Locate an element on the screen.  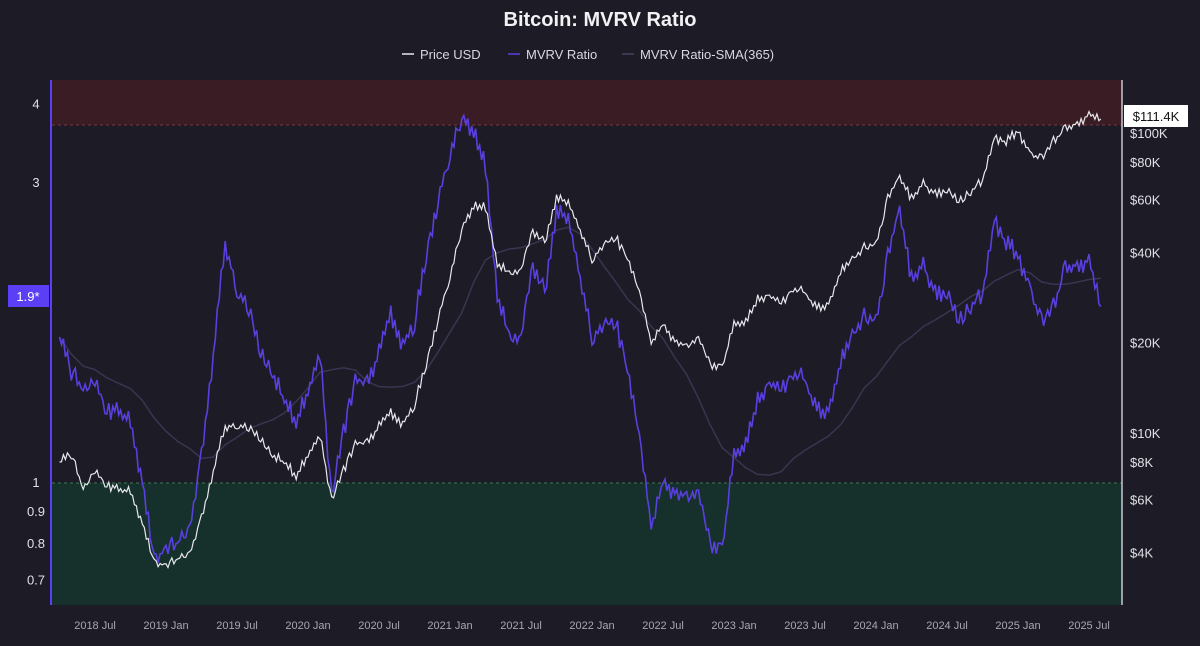
current-price-badge: $111.4K is located at coordinates (1156, 116).